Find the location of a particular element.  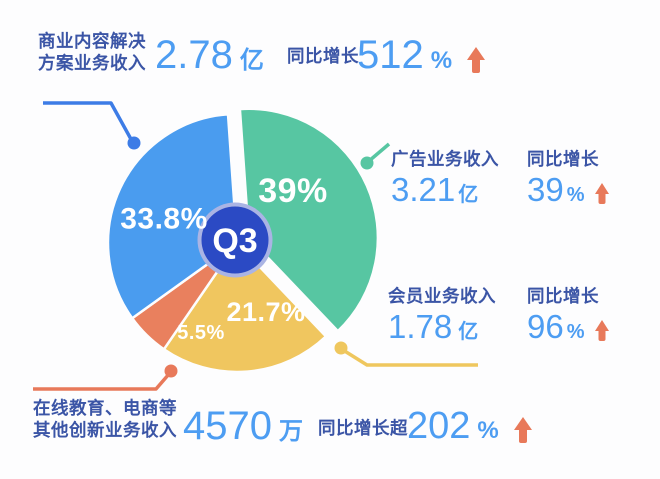

innovation-label: 在线教育、电商等 其他创新业务收入 is located at coordinates (105, 419).